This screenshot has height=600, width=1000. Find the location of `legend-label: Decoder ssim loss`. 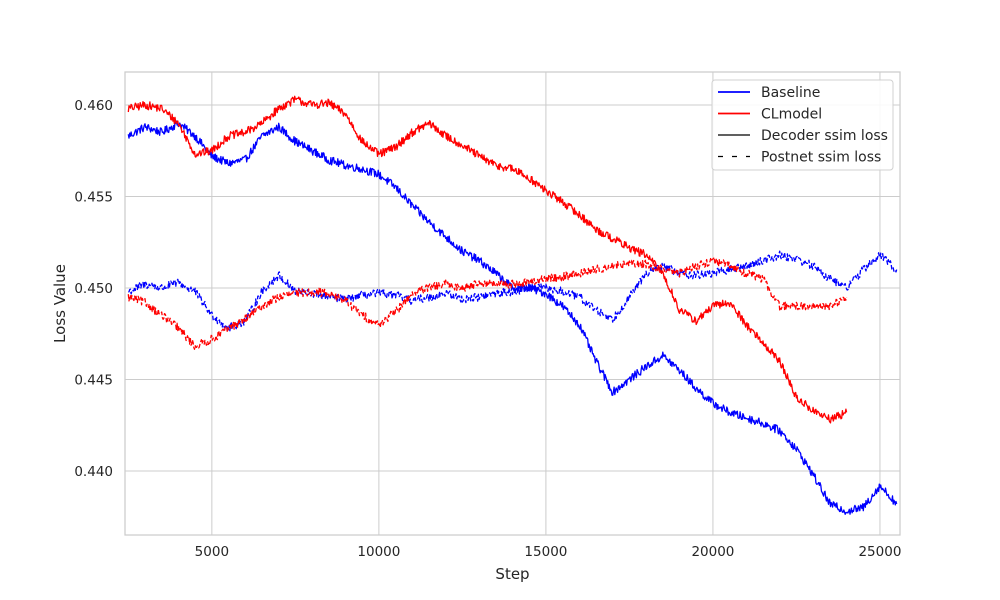

legend-label: Decoder ssim loss is located at coordinates (824, 136).